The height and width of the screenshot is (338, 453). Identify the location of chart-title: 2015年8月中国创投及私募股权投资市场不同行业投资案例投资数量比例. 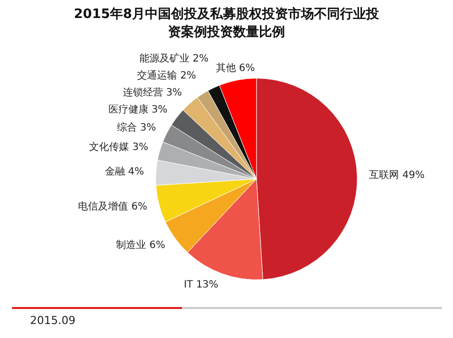
(226, 24).